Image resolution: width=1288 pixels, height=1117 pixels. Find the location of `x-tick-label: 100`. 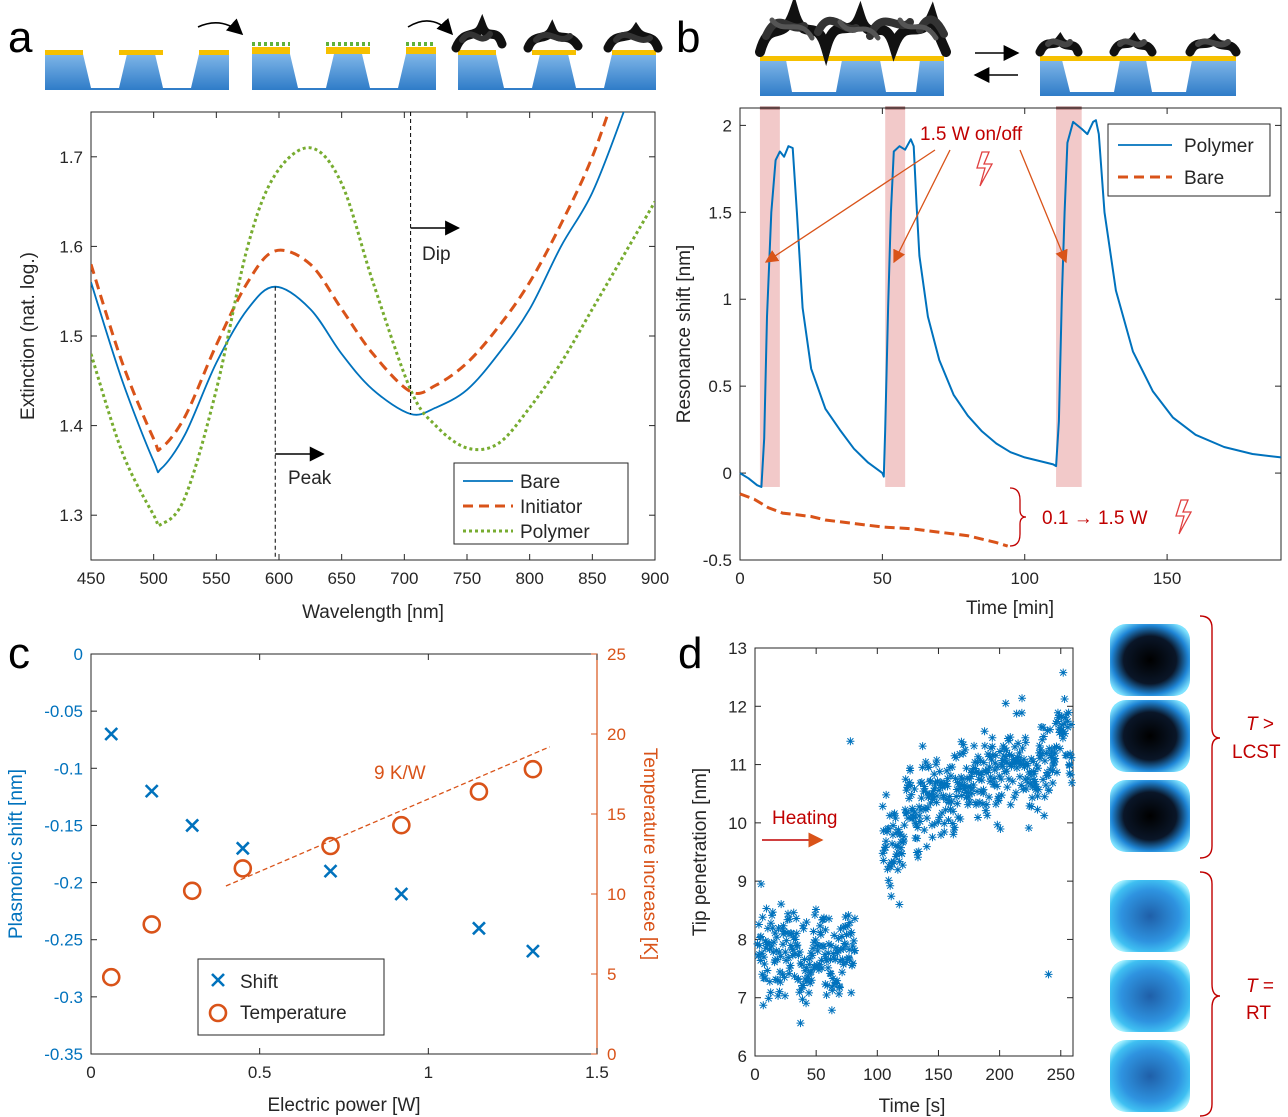

x-tick-label: 100 is located at coordinates (1025, 578).